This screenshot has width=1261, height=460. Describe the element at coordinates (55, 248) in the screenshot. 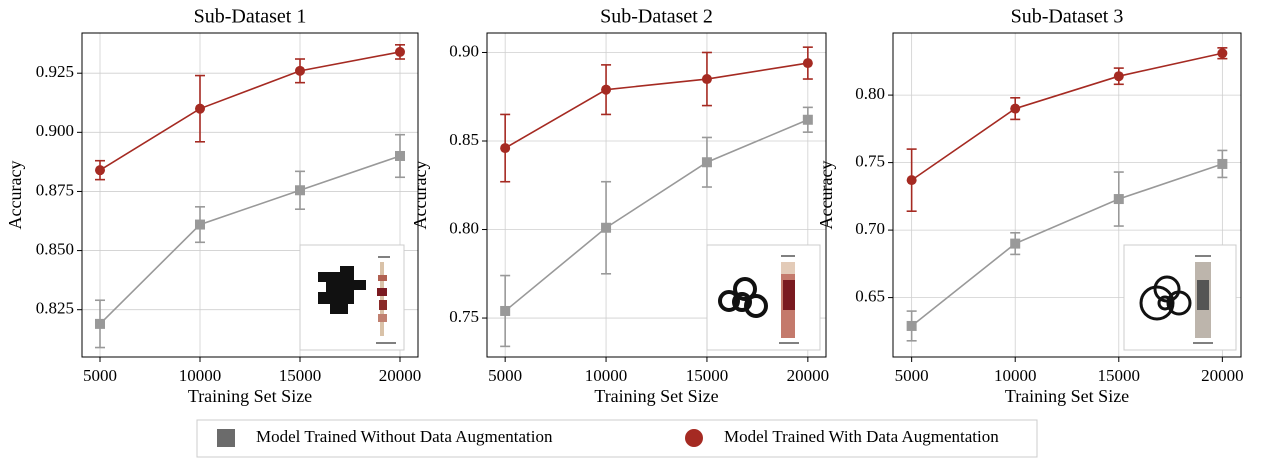

I see `y-tick-label: 0.850` at that location.